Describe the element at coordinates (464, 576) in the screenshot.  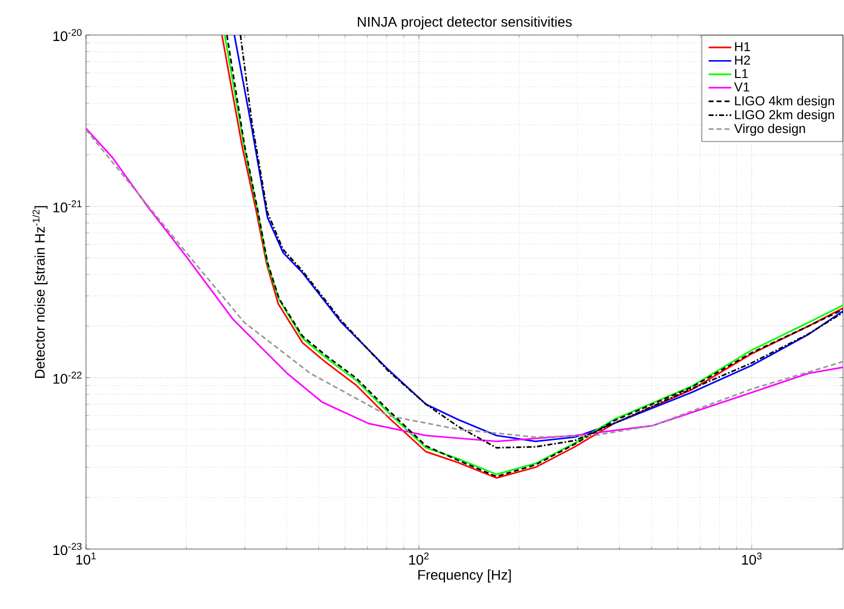
I see `x-axis-title: Frequency [Hz]` at that location.